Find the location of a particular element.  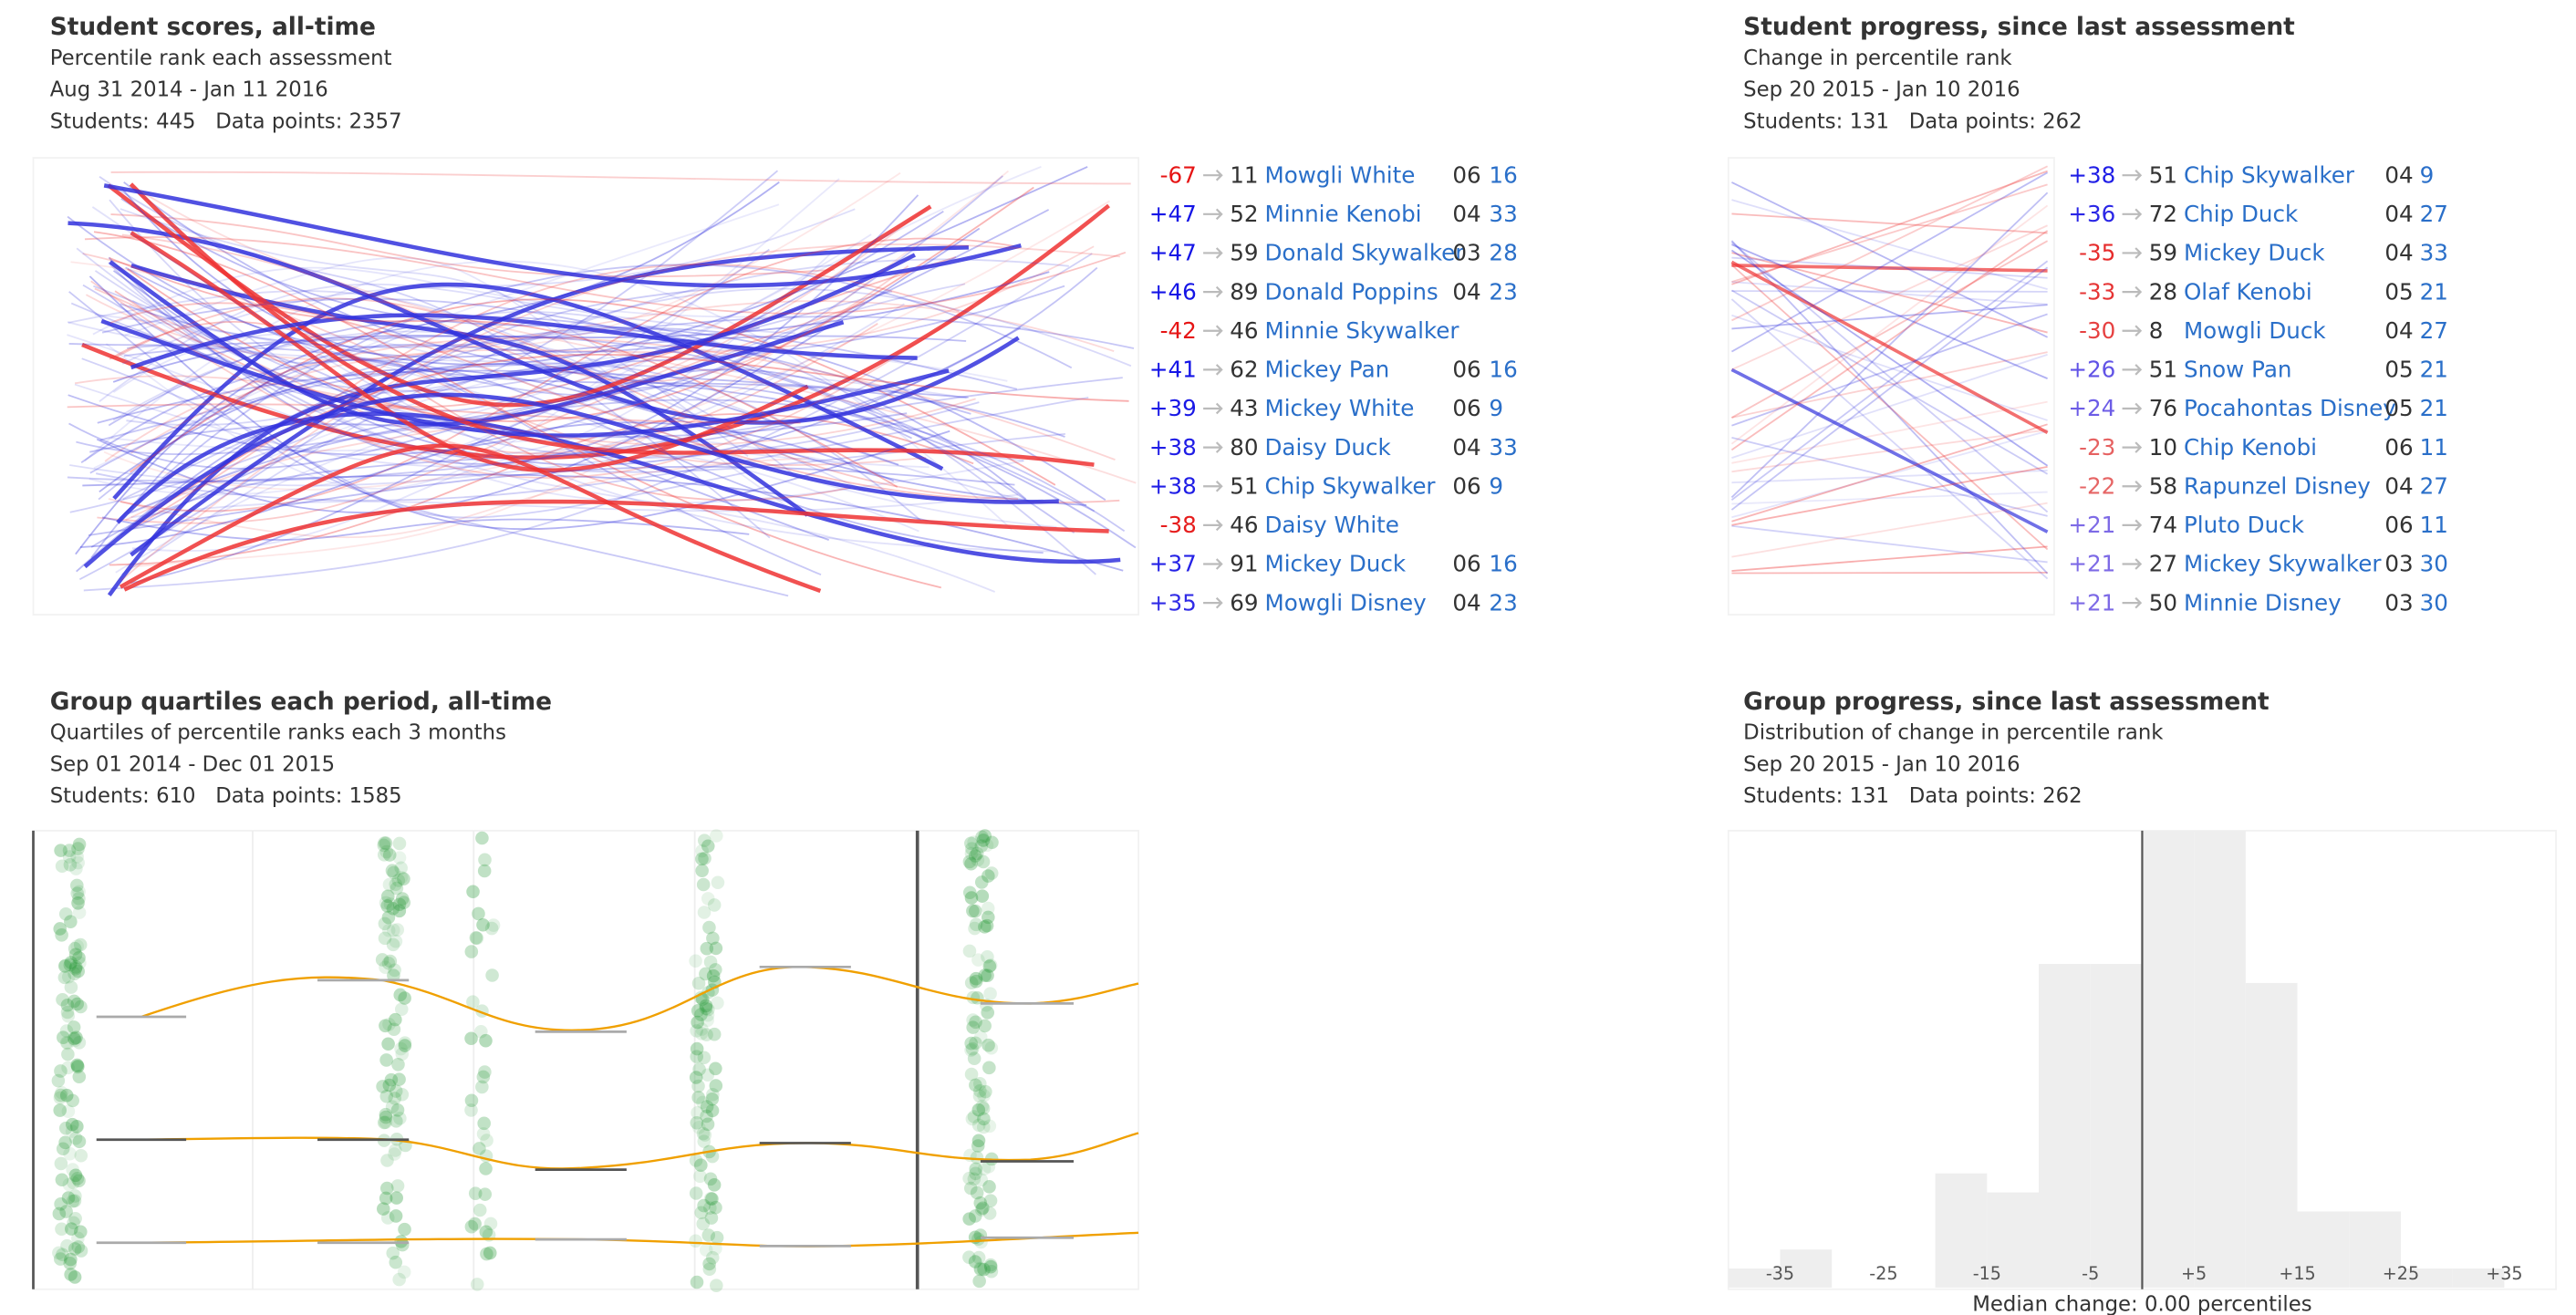

student-name: Donald Skywalker is located at coordinates (1364, 253).